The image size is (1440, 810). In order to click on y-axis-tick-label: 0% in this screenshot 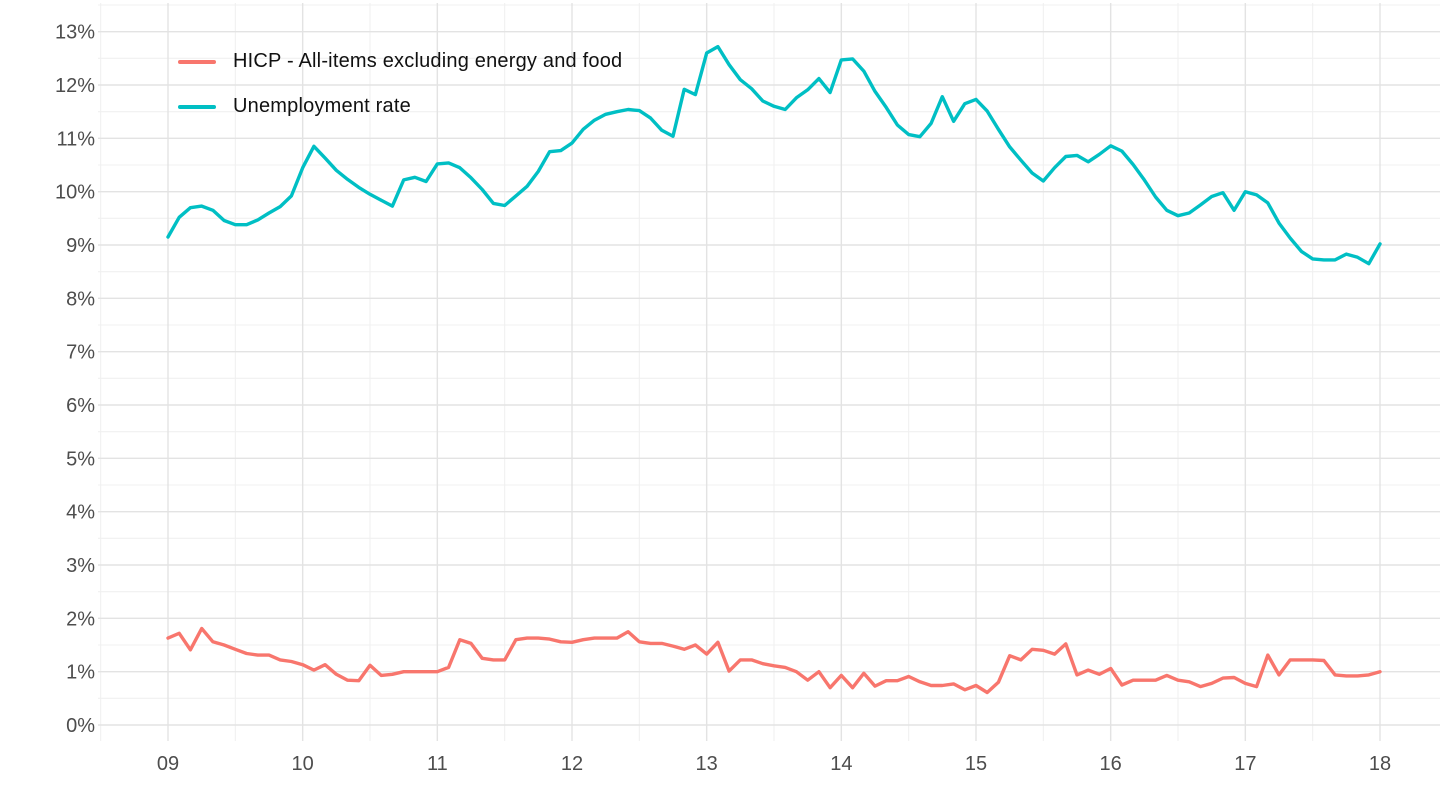, I will do `click(80, 726)`.